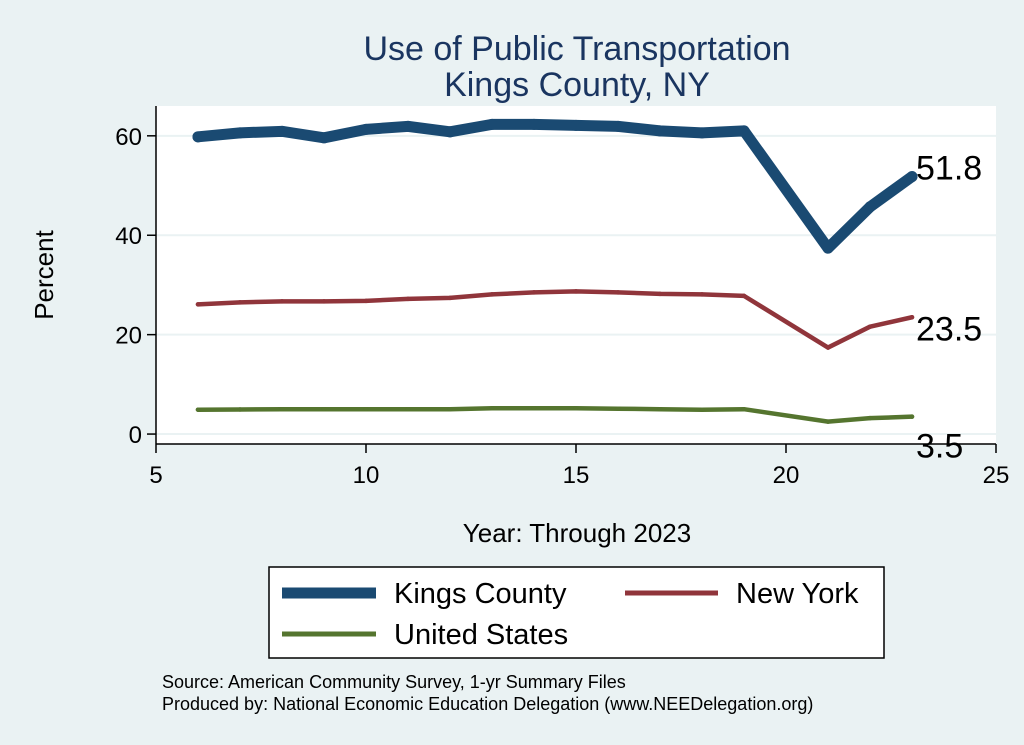 The width and height of the screenshot is (1024, 745). Describe the element at coordinates (135, 286) in the screenshot. I see `y-axis-ticks: 0 20 40 60` at that location.